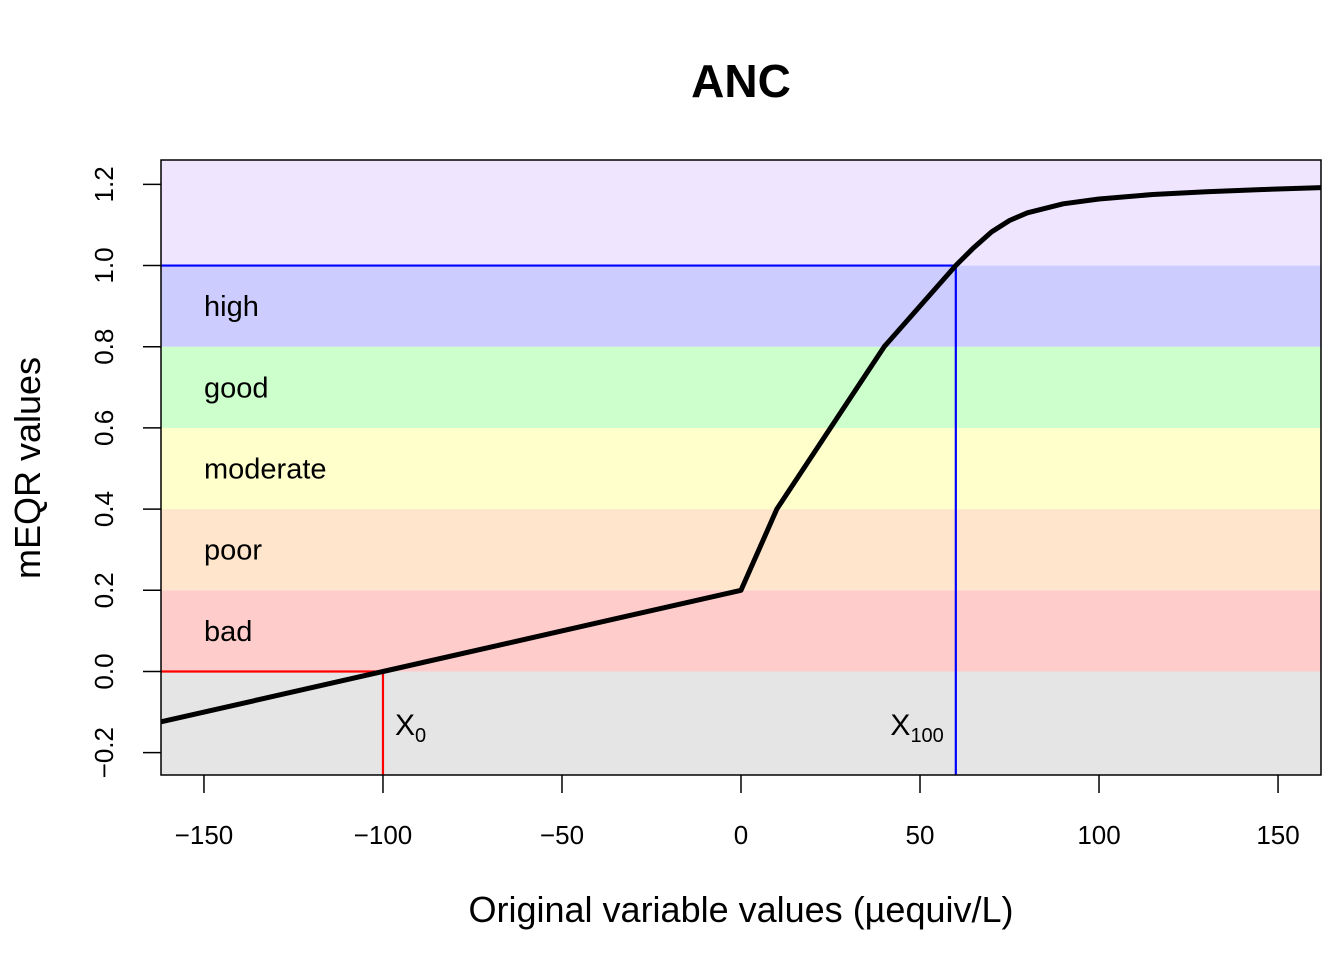 The height and width of the screenshot is (960, 1344). I want to click on band-poor, so click(741, 550).